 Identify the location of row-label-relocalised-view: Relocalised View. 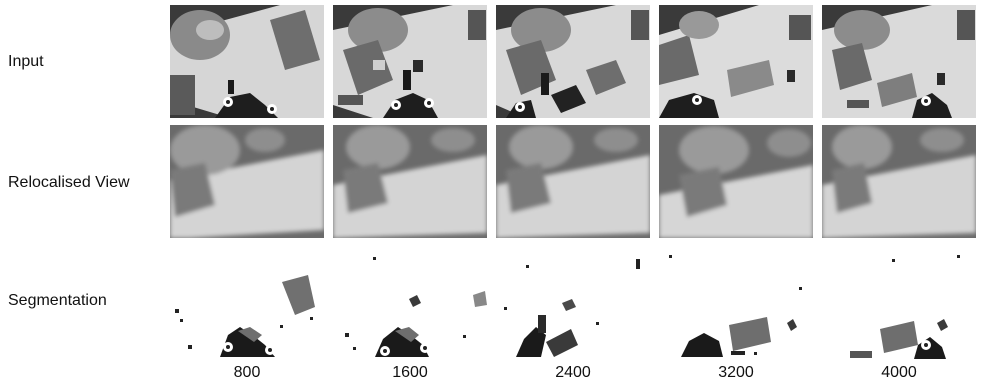
(69, 182).